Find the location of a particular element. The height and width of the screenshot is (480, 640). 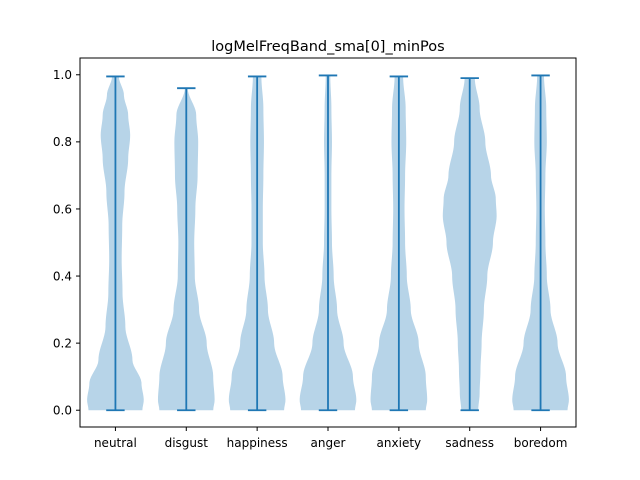

y-tick-label: 0.2 is located at coordinates (62, 343).